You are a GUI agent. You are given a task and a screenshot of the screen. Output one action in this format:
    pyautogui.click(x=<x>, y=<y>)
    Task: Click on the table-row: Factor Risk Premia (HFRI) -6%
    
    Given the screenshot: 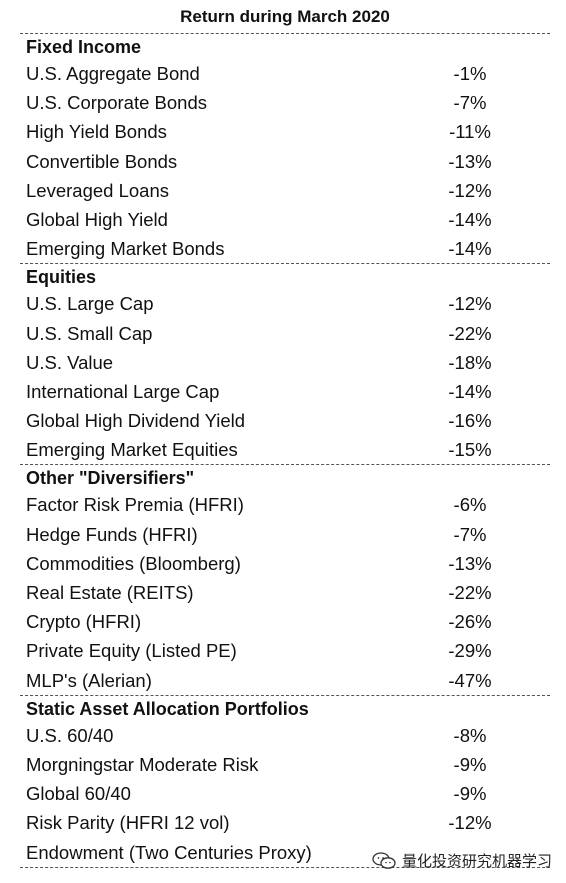 What is the action you would take?
    pyautogui.click(x=285, y=504)
    